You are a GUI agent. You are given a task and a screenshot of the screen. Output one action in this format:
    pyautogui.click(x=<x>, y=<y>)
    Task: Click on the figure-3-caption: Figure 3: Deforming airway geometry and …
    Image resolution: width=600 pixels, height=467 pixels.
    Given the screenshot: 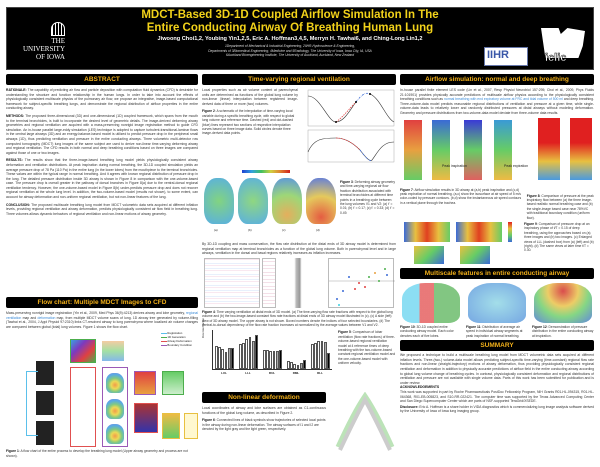 What is the action you would take?
    pyautogui.click(x=368, y=197)
    